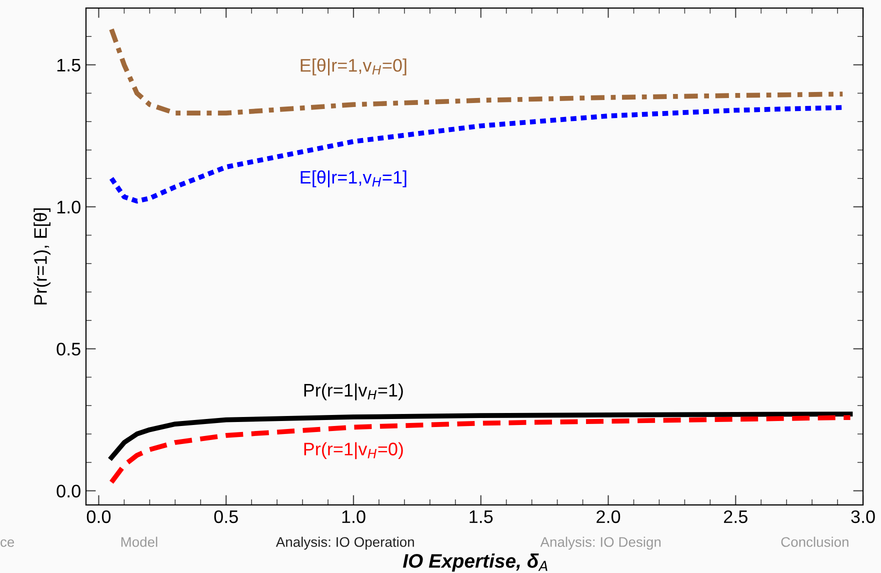 The image size is (881, 573). Describe the element at coordinates (354, 517) in the screenshot. I see `x-tick-label: 1.0` at that location.